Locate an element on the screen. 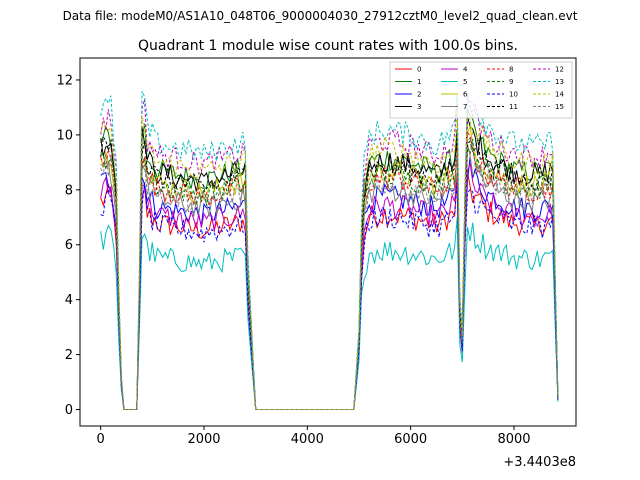 Image resolution: width=640 pixels, height=480 pixels. y-tick-label: 12 is located at coordinates (64, 80).